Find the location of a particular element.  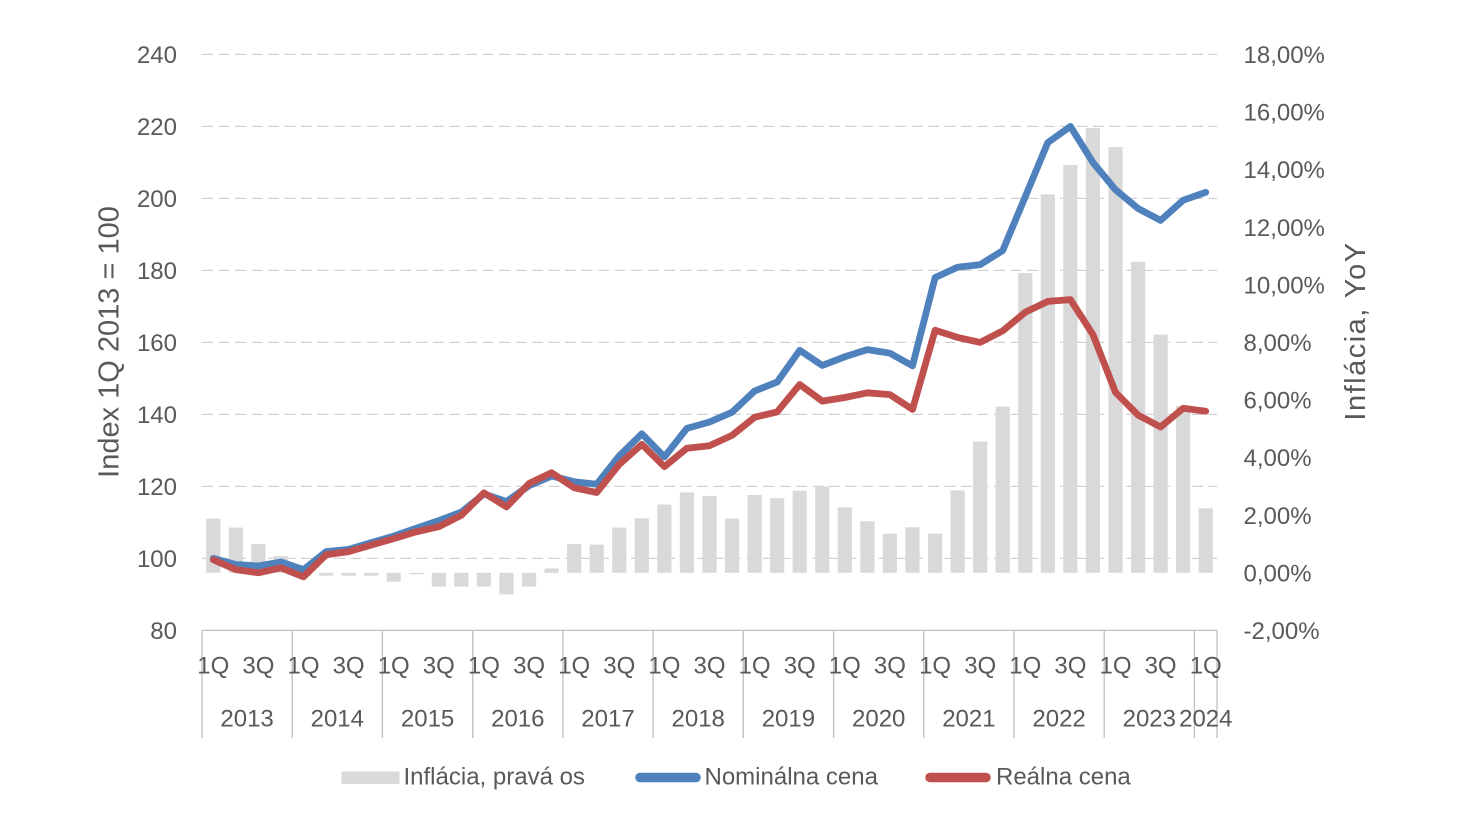

svg-text: 220 is located at coordinates (157, 127).